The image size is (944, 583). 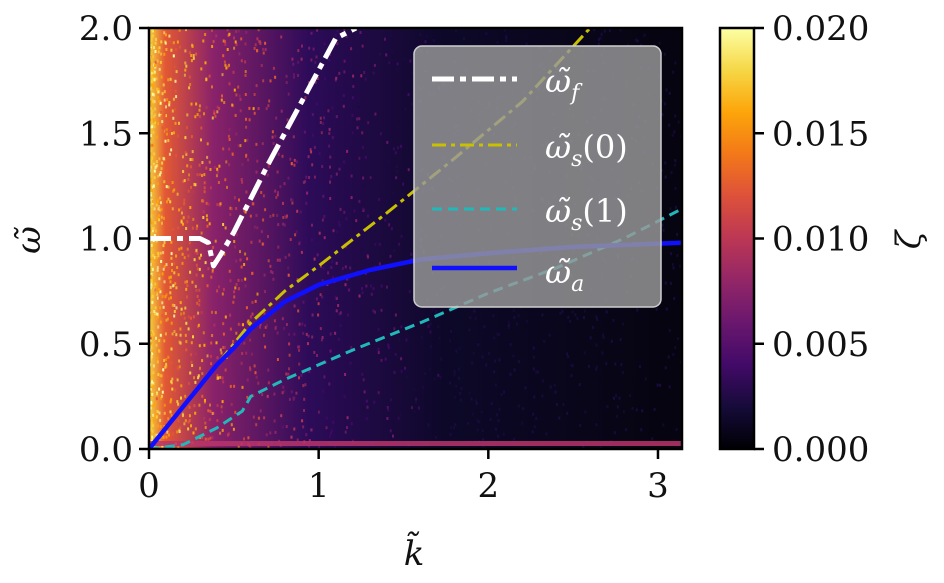 What do you see at coordinates (114, 239) in the screenshot?
I see `y-axis: 0.00.51.01.52.0` at bounding box center [114, 239].